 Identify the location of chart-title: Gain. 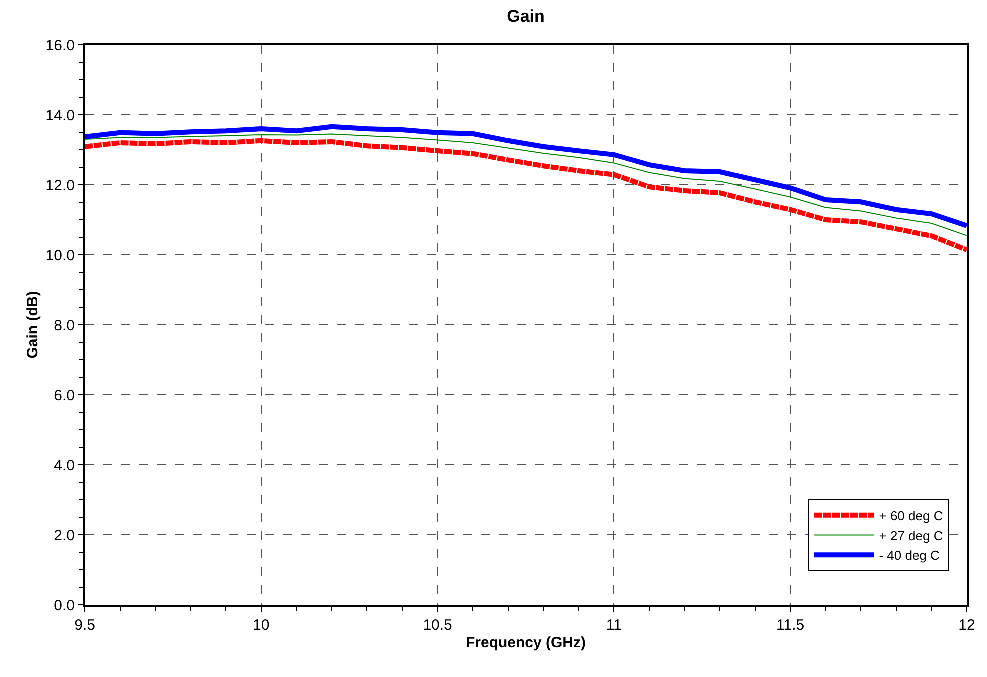
(526, 16).